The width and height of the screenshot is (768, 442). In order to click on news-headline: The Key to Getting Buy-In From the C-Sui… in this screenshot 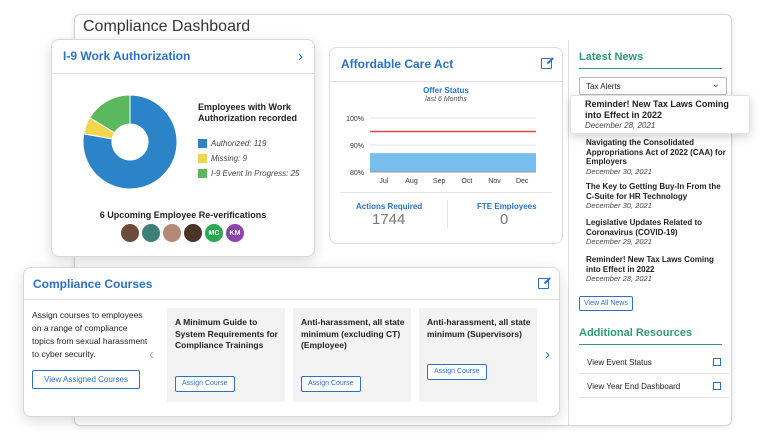, I will do `click(653, 191)`.